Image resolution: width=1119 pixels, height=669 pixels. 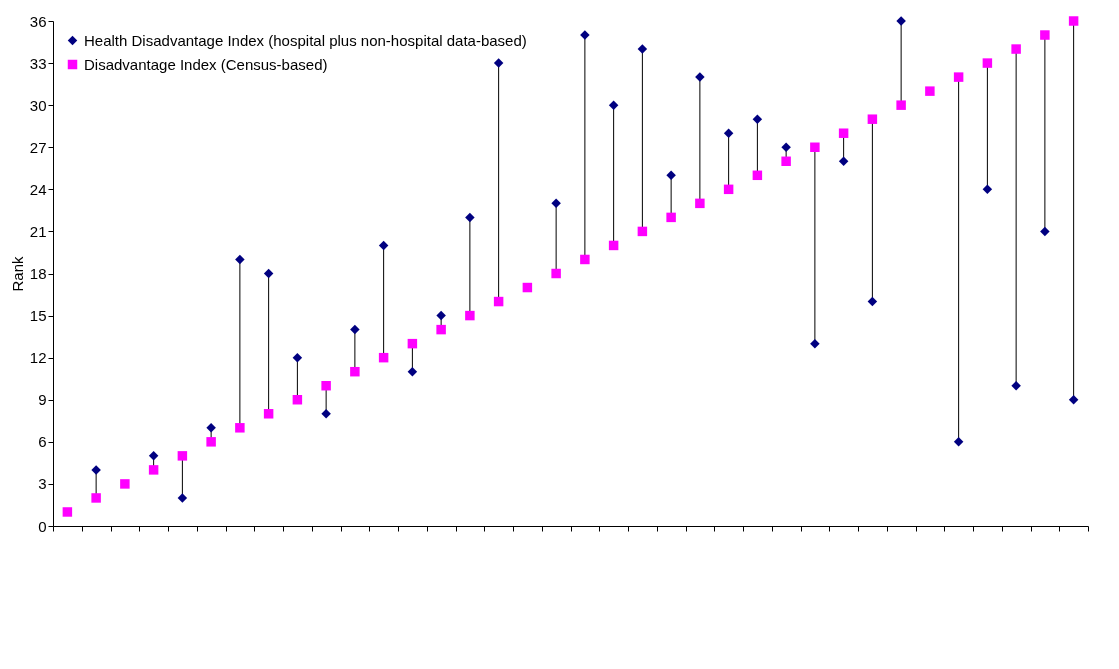 What do you see at coordinates (38, 231) in the screenshot?
I see `y-tick-label: 21` at bounding box center [38, 231].